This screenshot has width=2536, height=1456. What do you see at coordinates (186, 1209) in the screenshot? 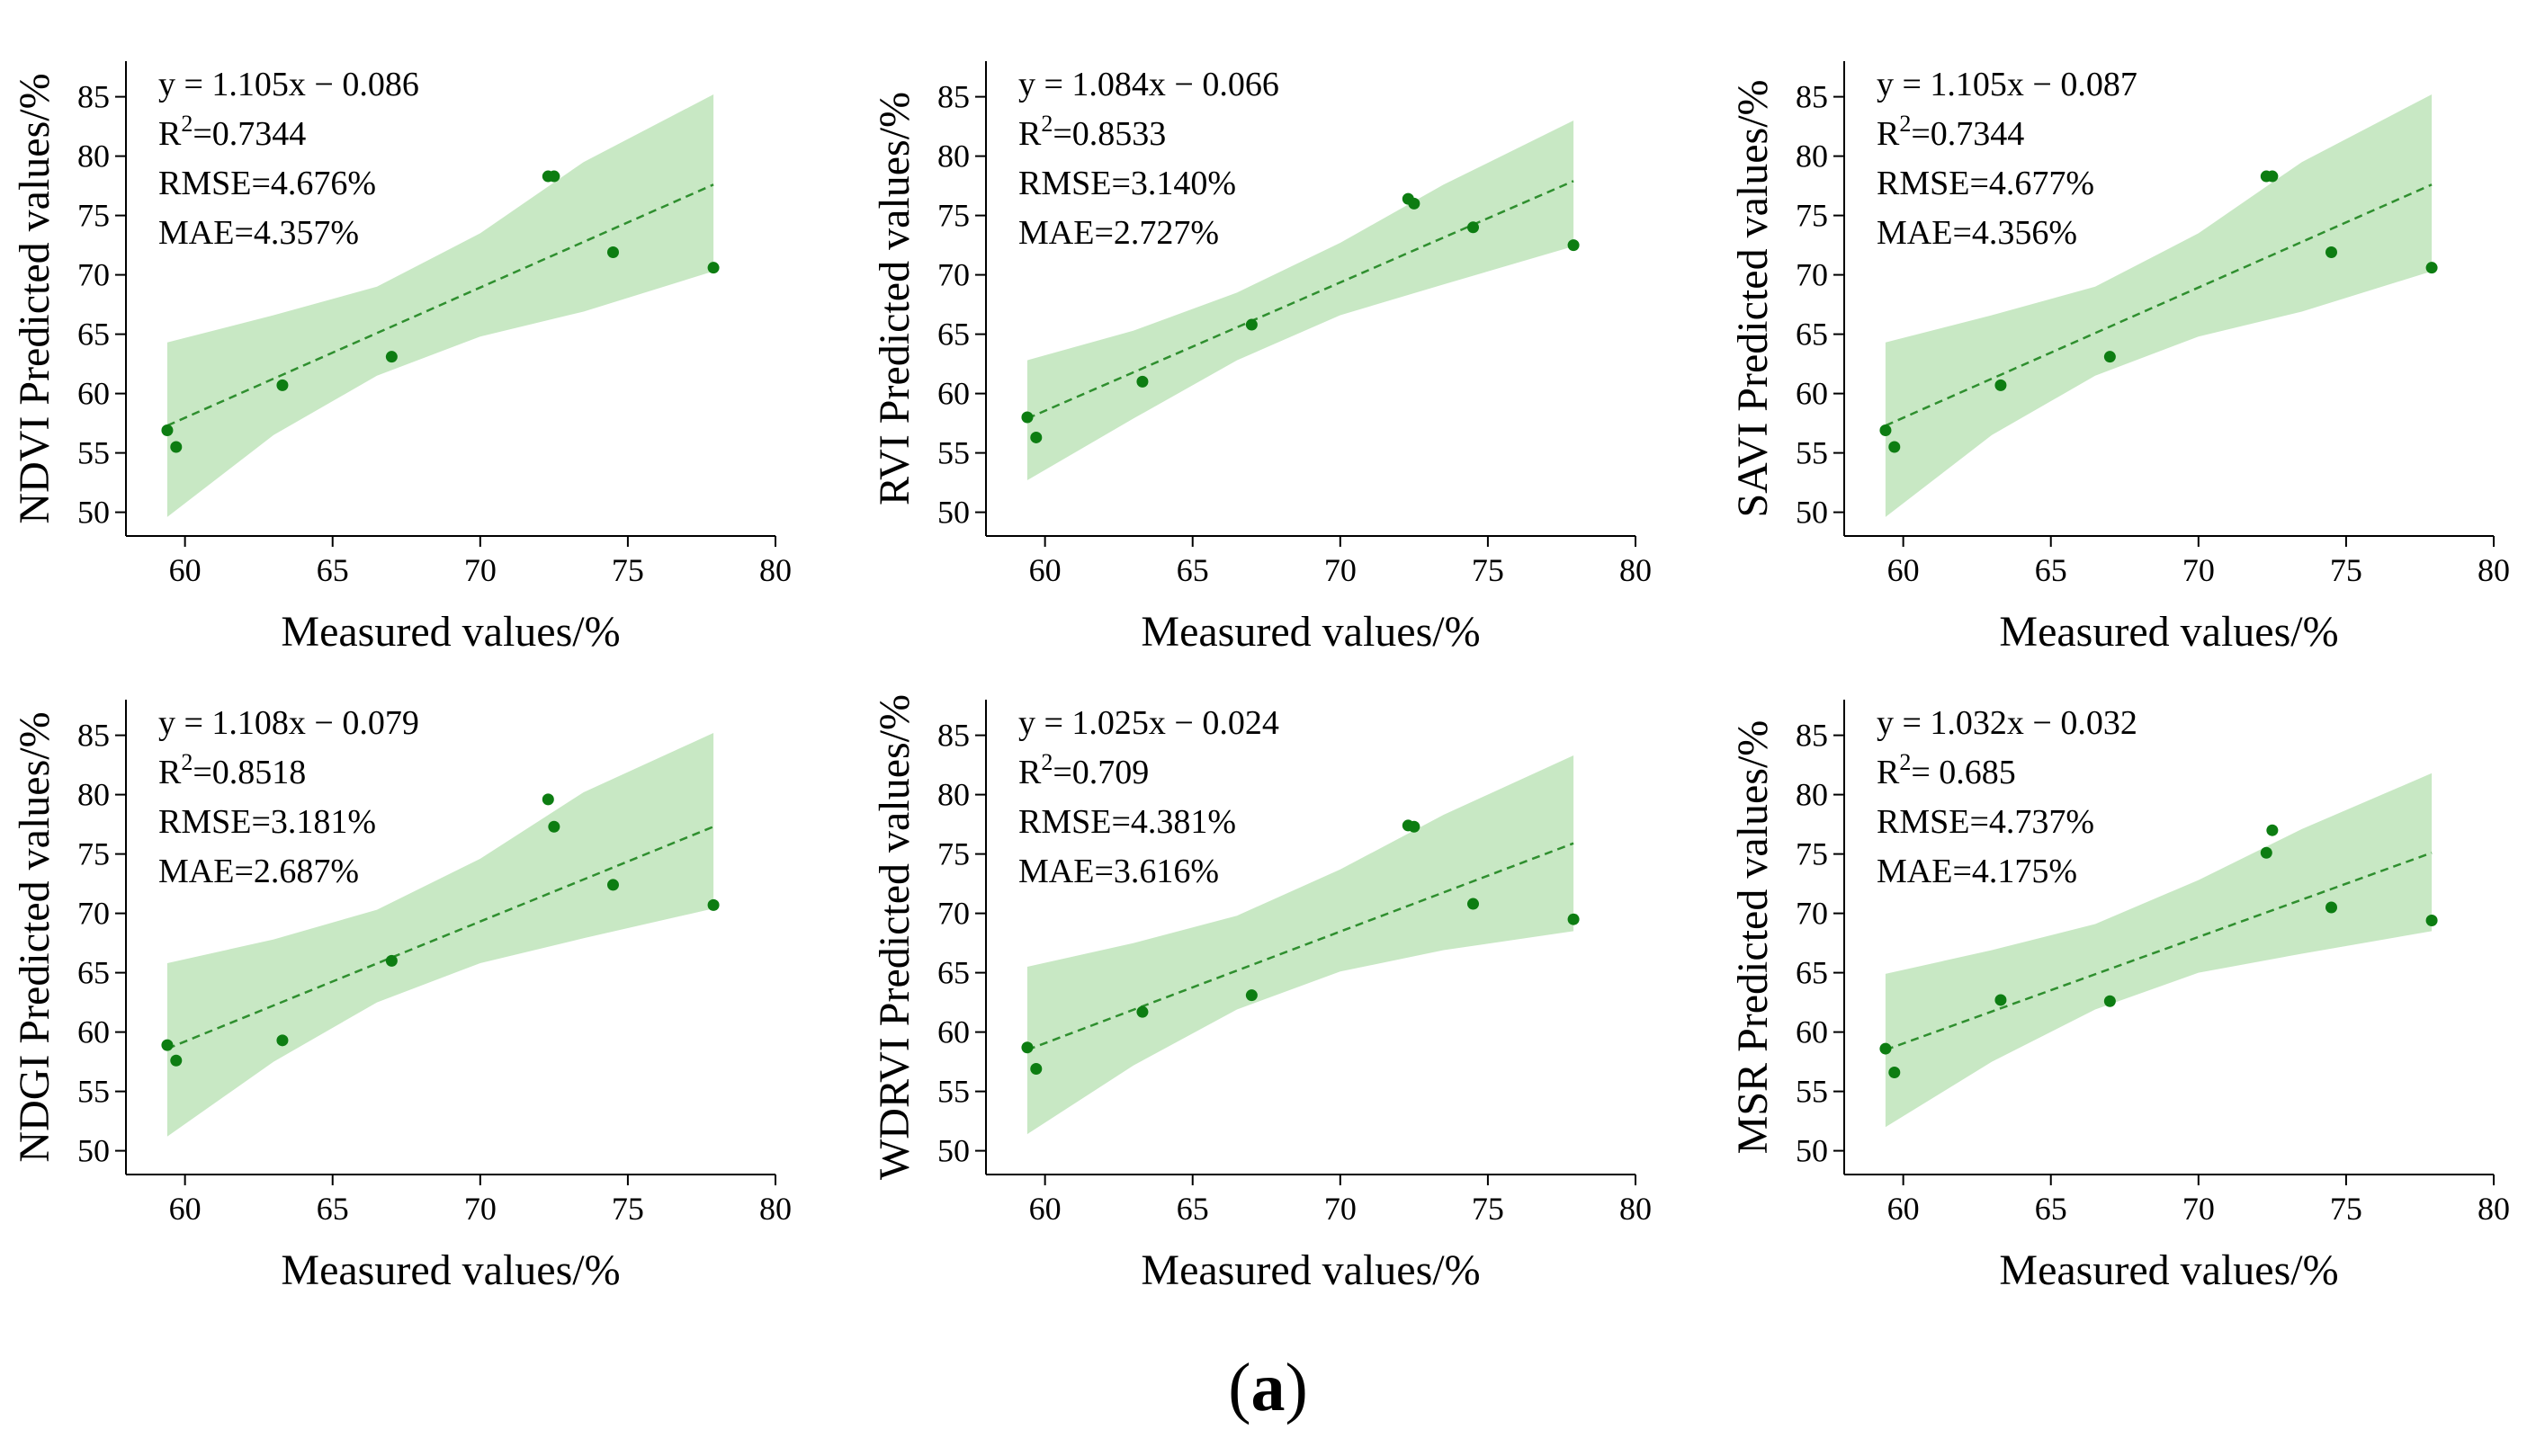
I see `x-tick-label: 60` at bounding box center [186, 1209].